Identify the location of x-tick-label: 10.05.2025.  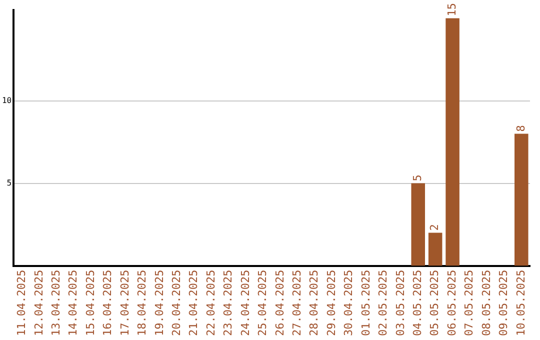
(521, 303).